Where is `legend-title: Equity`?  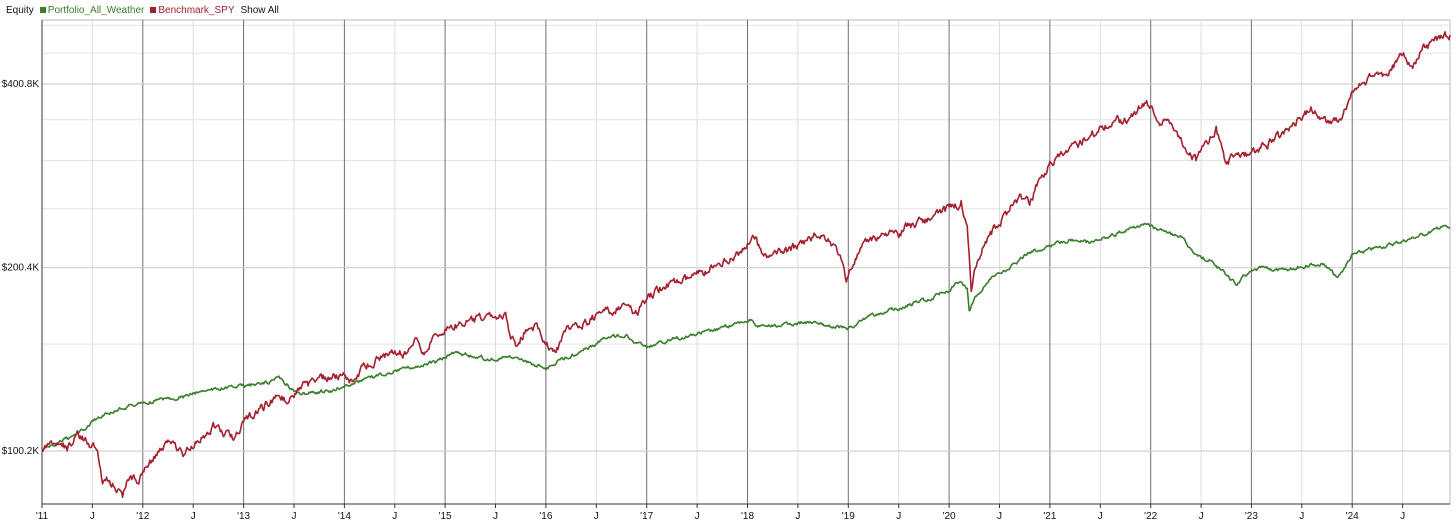
legend-title: Equity is located at coordinates (20, 10).